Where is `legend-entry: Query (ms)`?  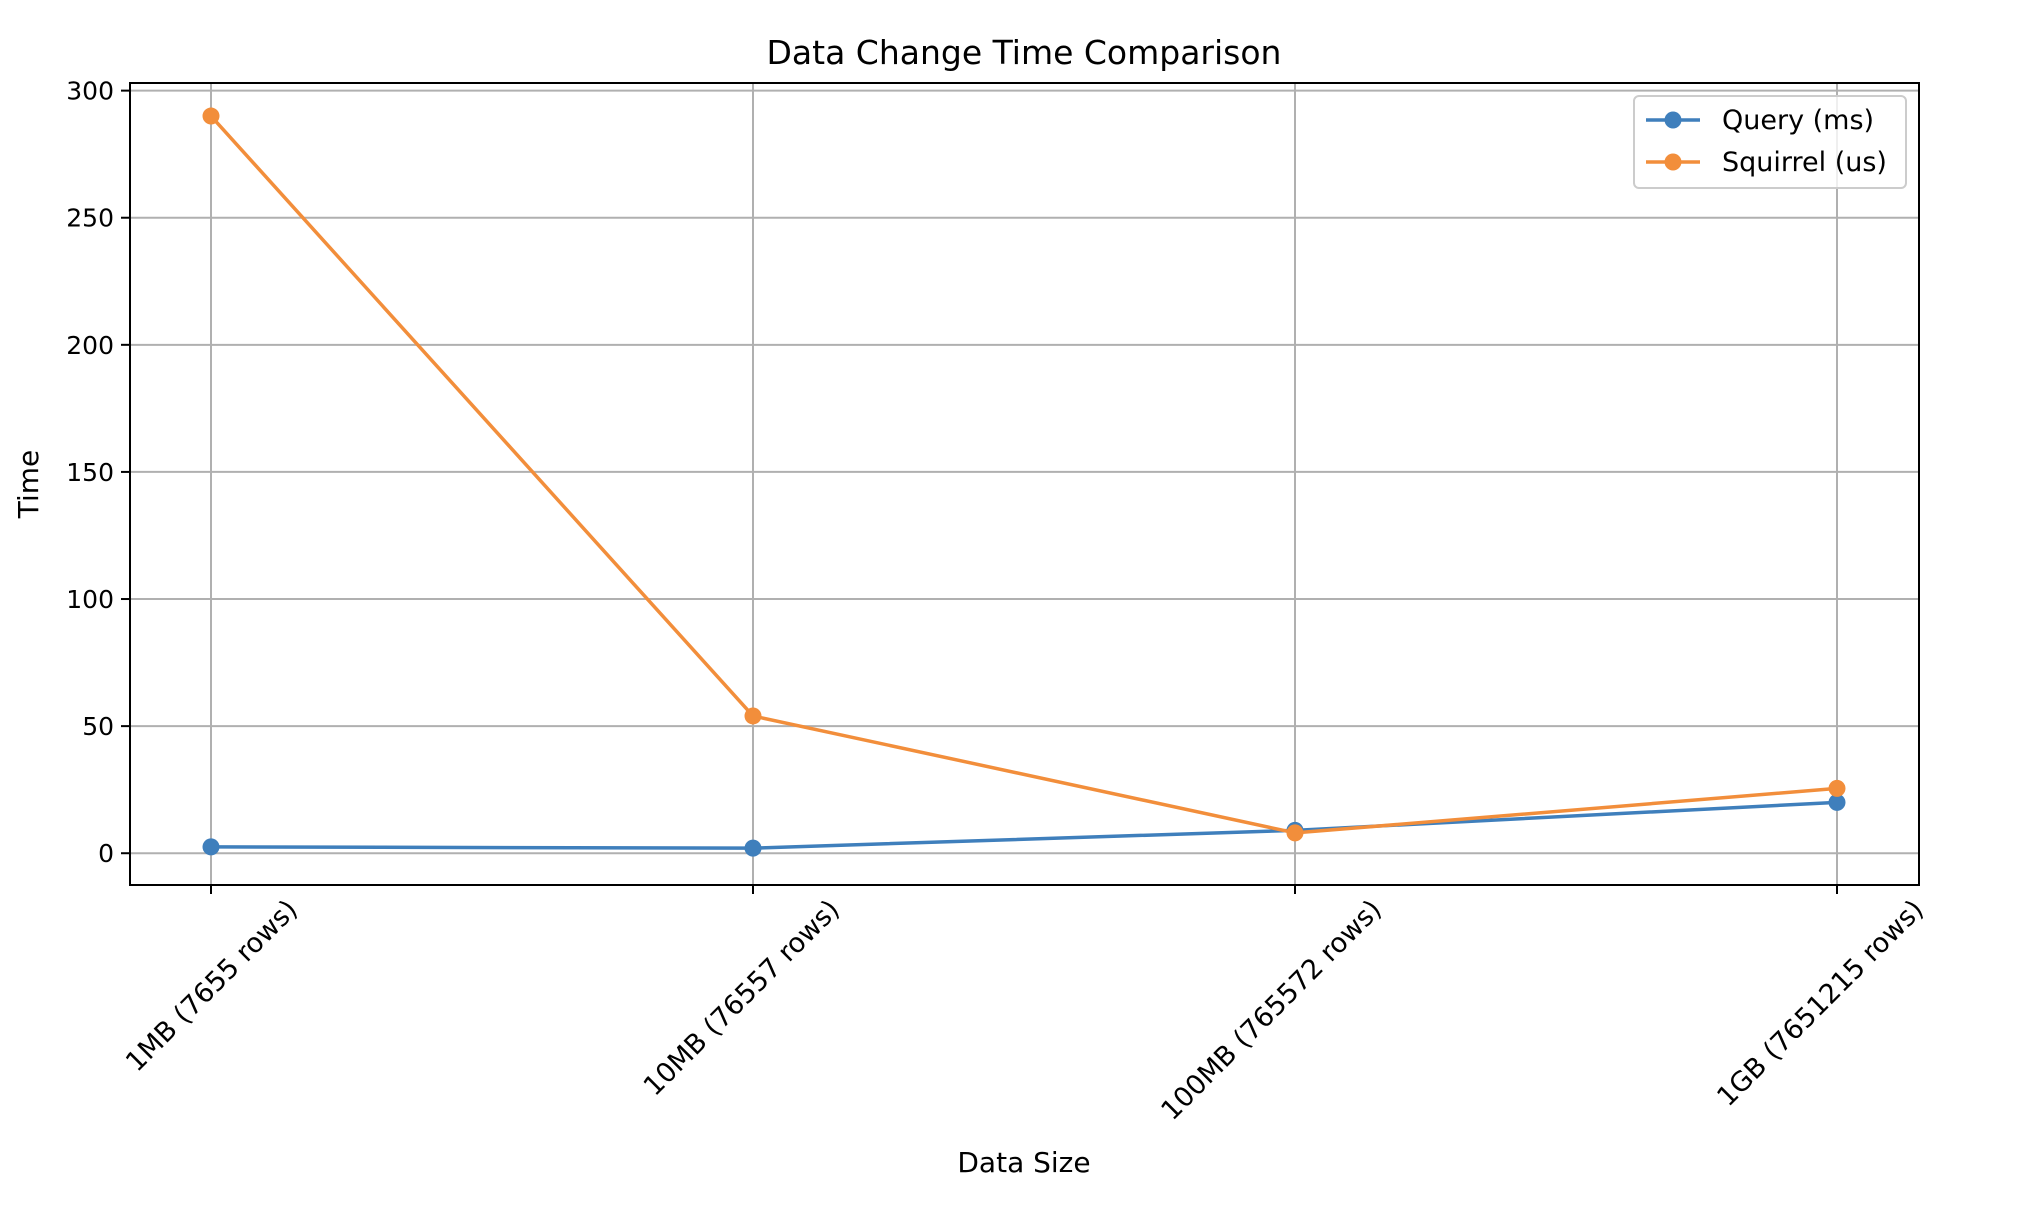
legend-entry: Query (ms) is located at coordinates (1798, 120).